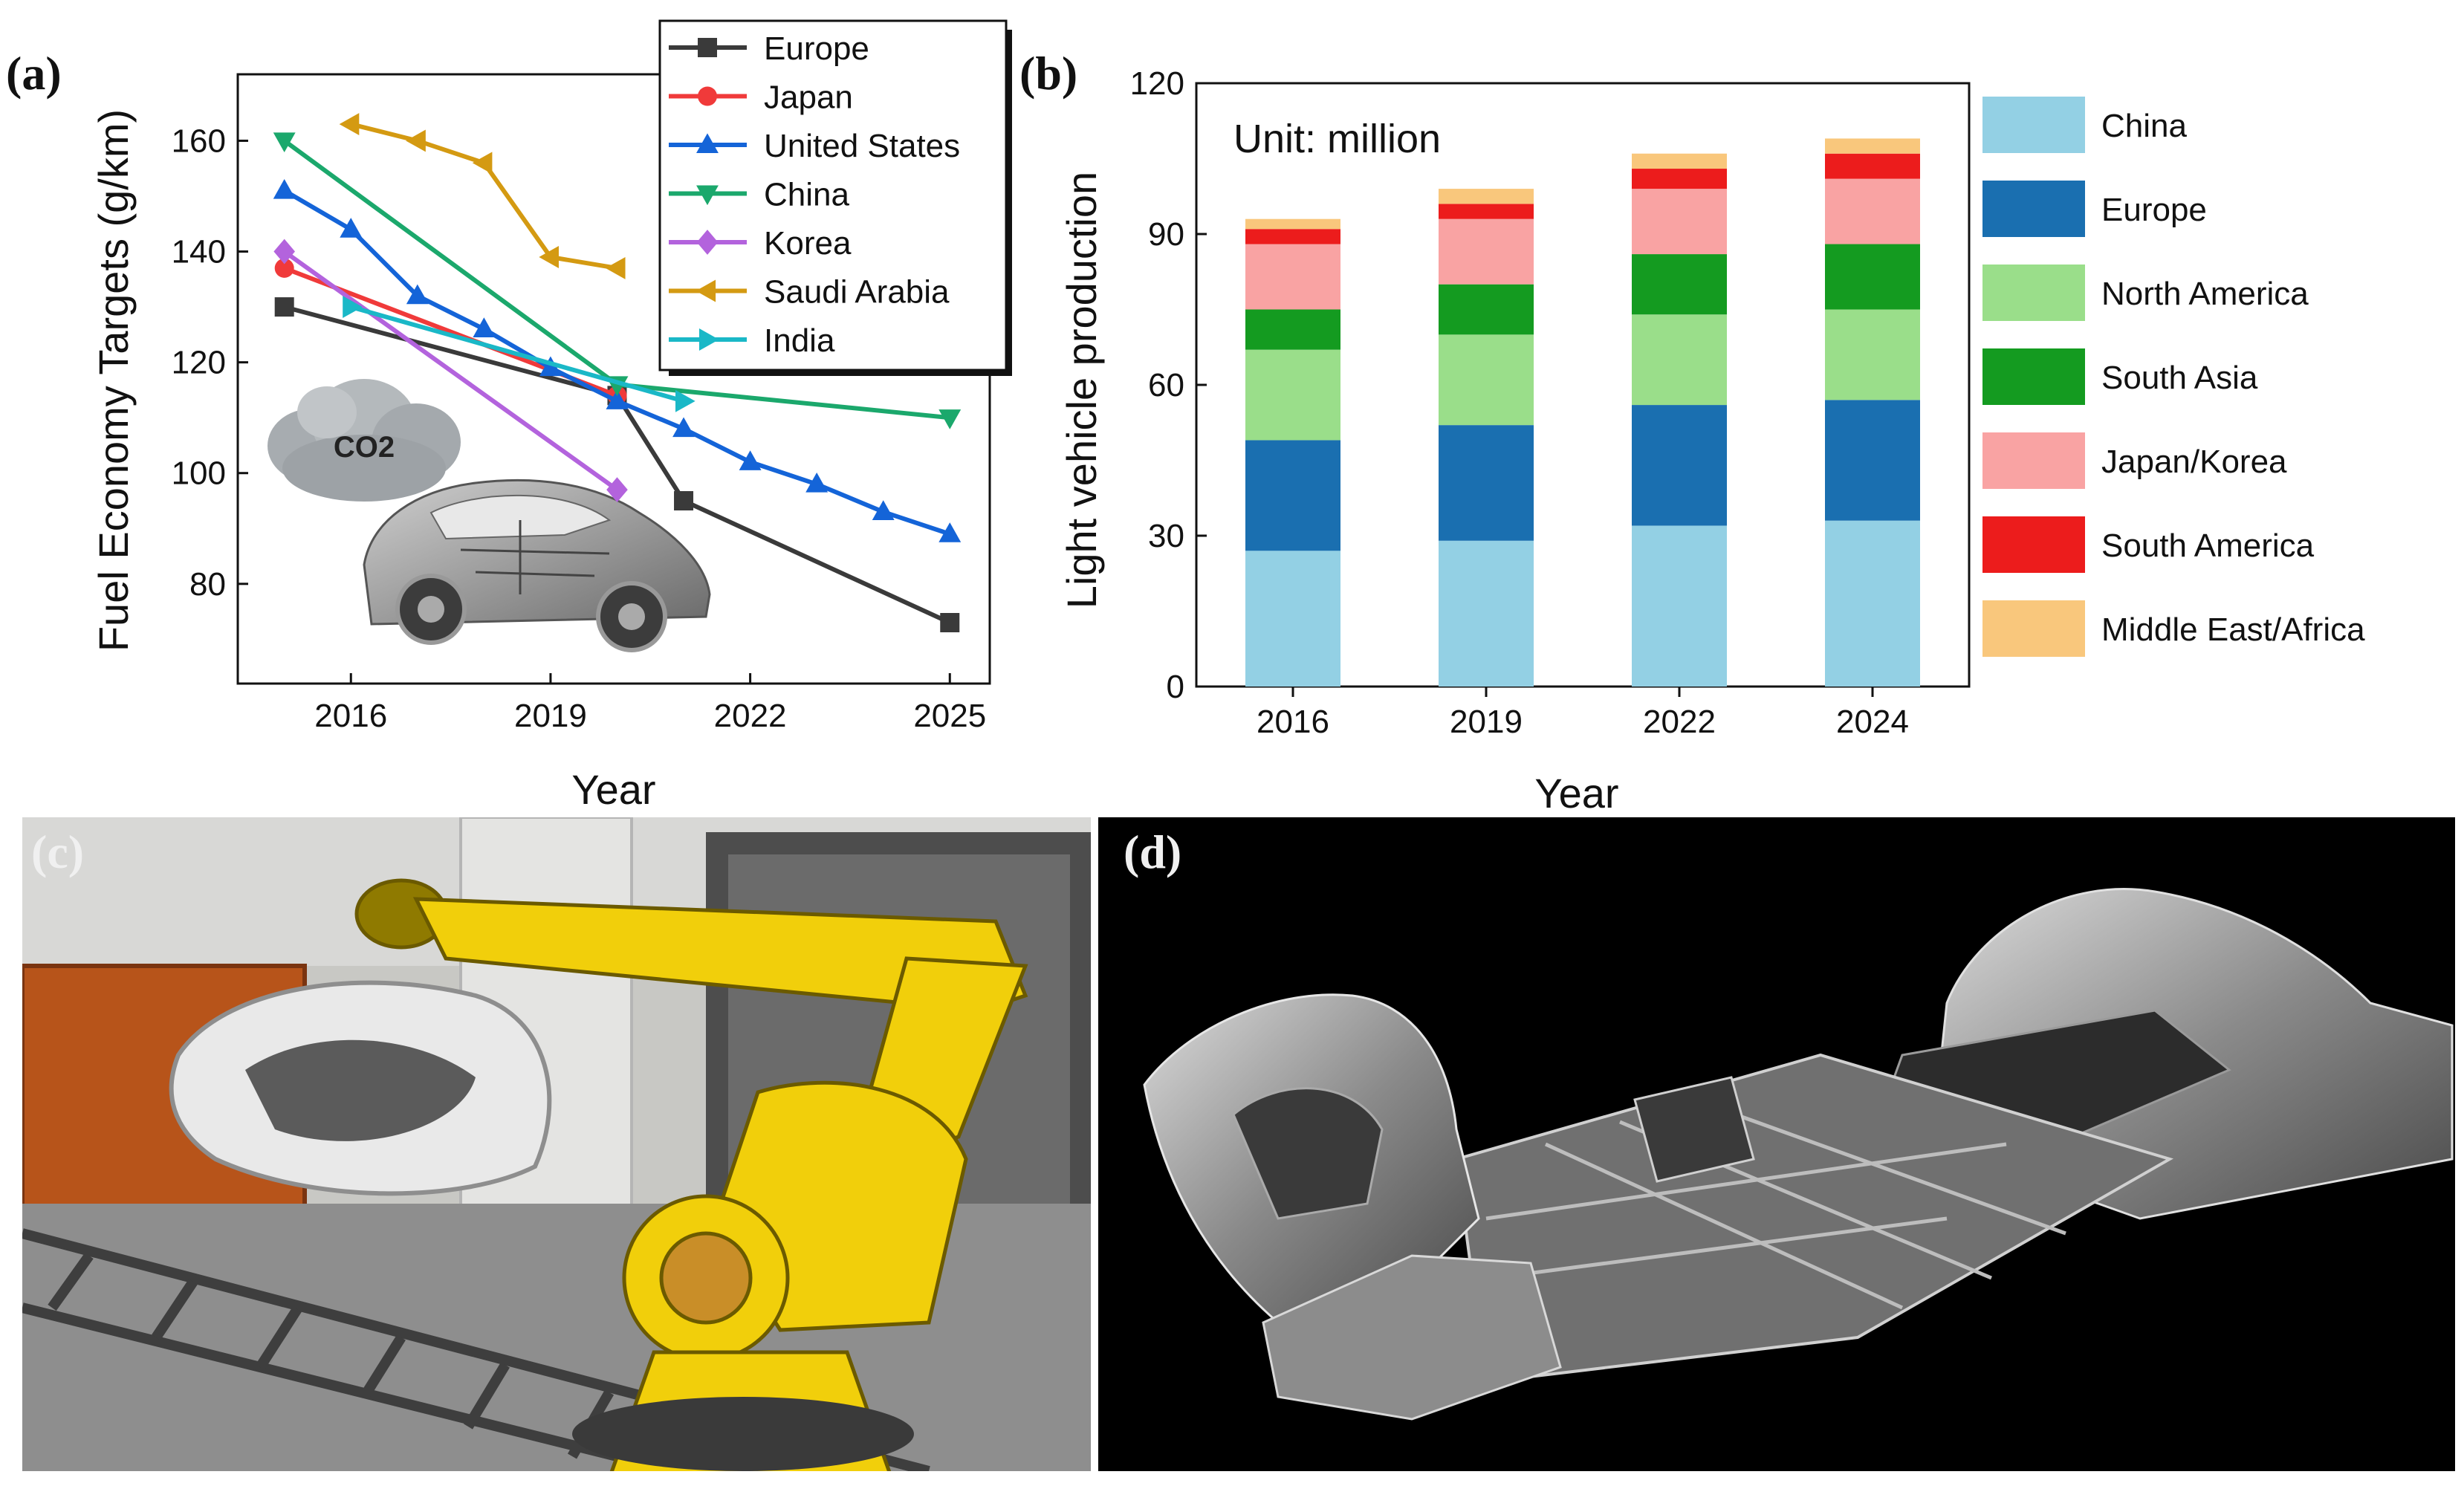  I want to click on series-line-saudi-arabia, so click(483, 196).